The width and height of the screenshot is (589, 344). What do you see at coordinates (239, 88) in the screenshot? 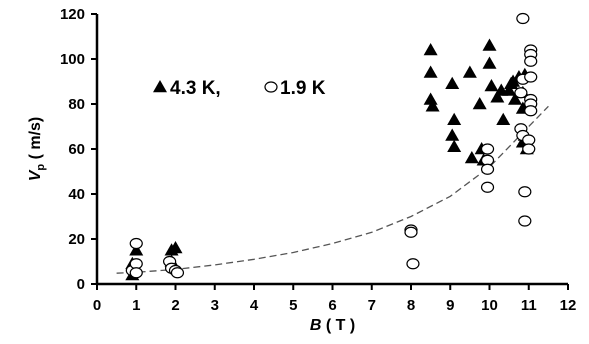
I see `legend: 4.3 K, 1.9 K` at bounding box center [239, 88].